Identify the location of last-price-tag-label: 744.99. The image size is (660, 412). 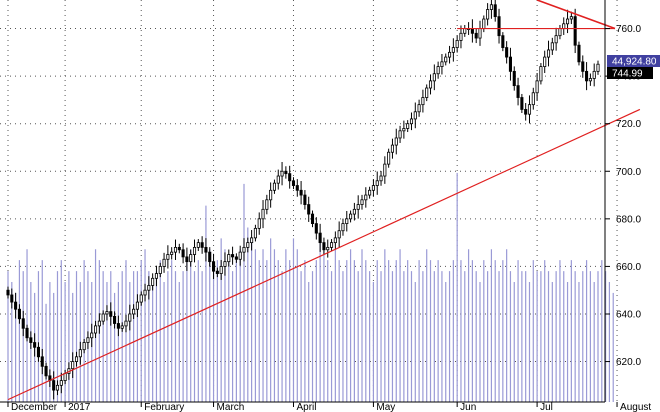
(627, 74).